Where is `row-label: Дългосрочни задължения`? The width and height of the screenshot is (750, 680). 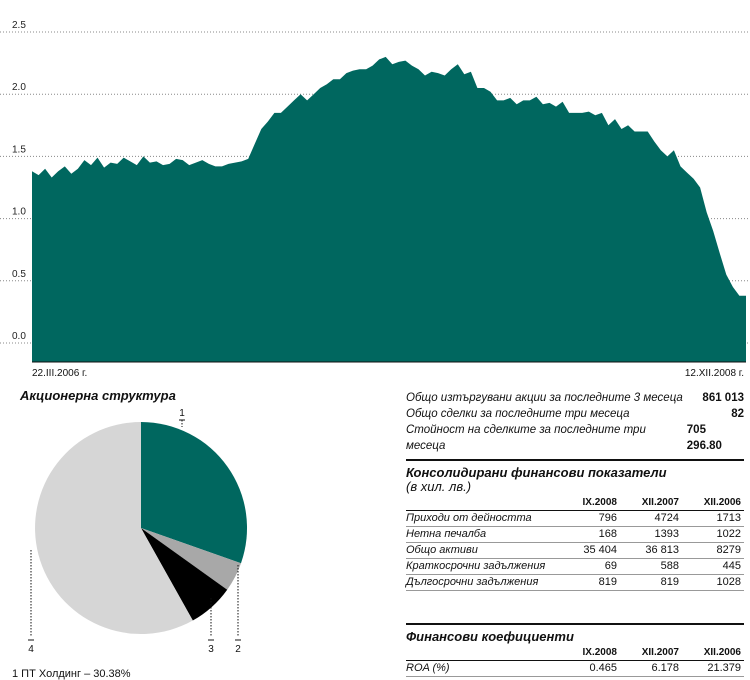 row-label: Дългосрочни задължения is located at coordinates (484, 582).